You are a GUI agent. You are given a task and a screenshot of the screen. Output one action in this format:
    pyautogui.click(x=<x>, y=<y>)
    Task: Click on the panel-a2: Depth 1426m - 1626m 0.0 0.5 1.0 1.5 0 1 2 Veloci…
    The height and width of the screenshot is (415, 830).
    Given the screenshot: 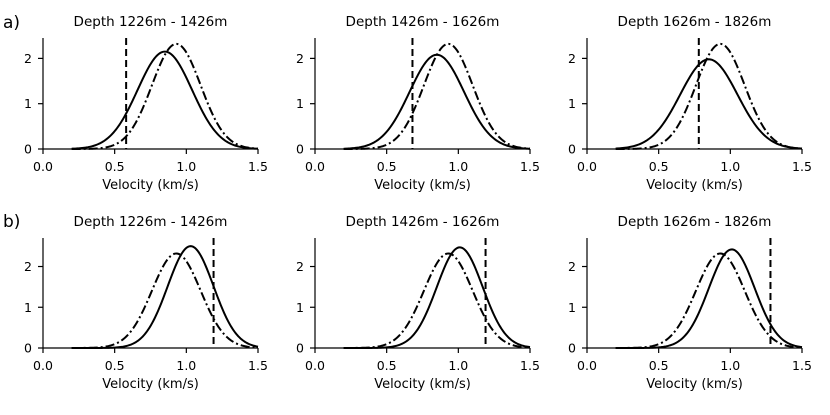 What is the action you would take?
    pyautogui.click(x=418, y=103)
    